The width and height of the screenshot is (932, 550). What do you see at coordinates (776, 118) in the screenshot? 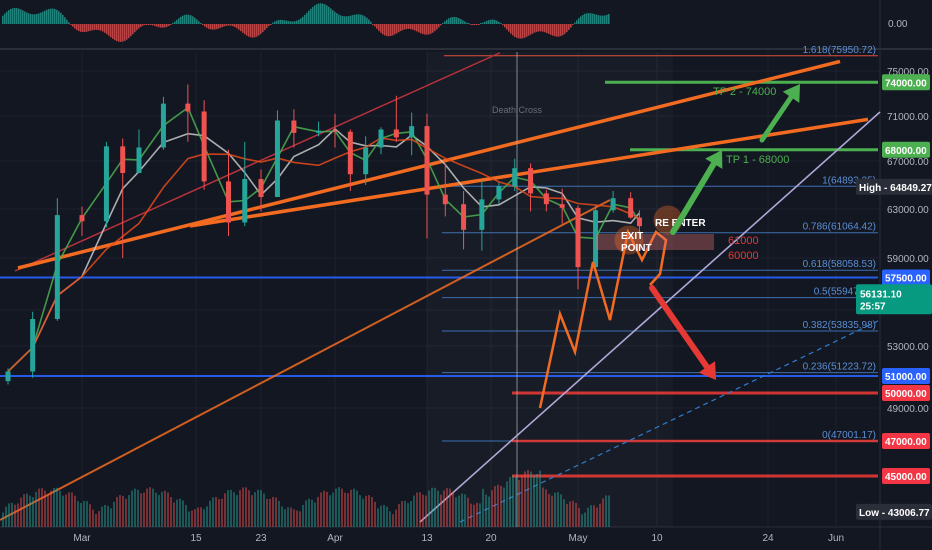
I see `bull-arrow-2-shaft` at bounding box center [776, 118].